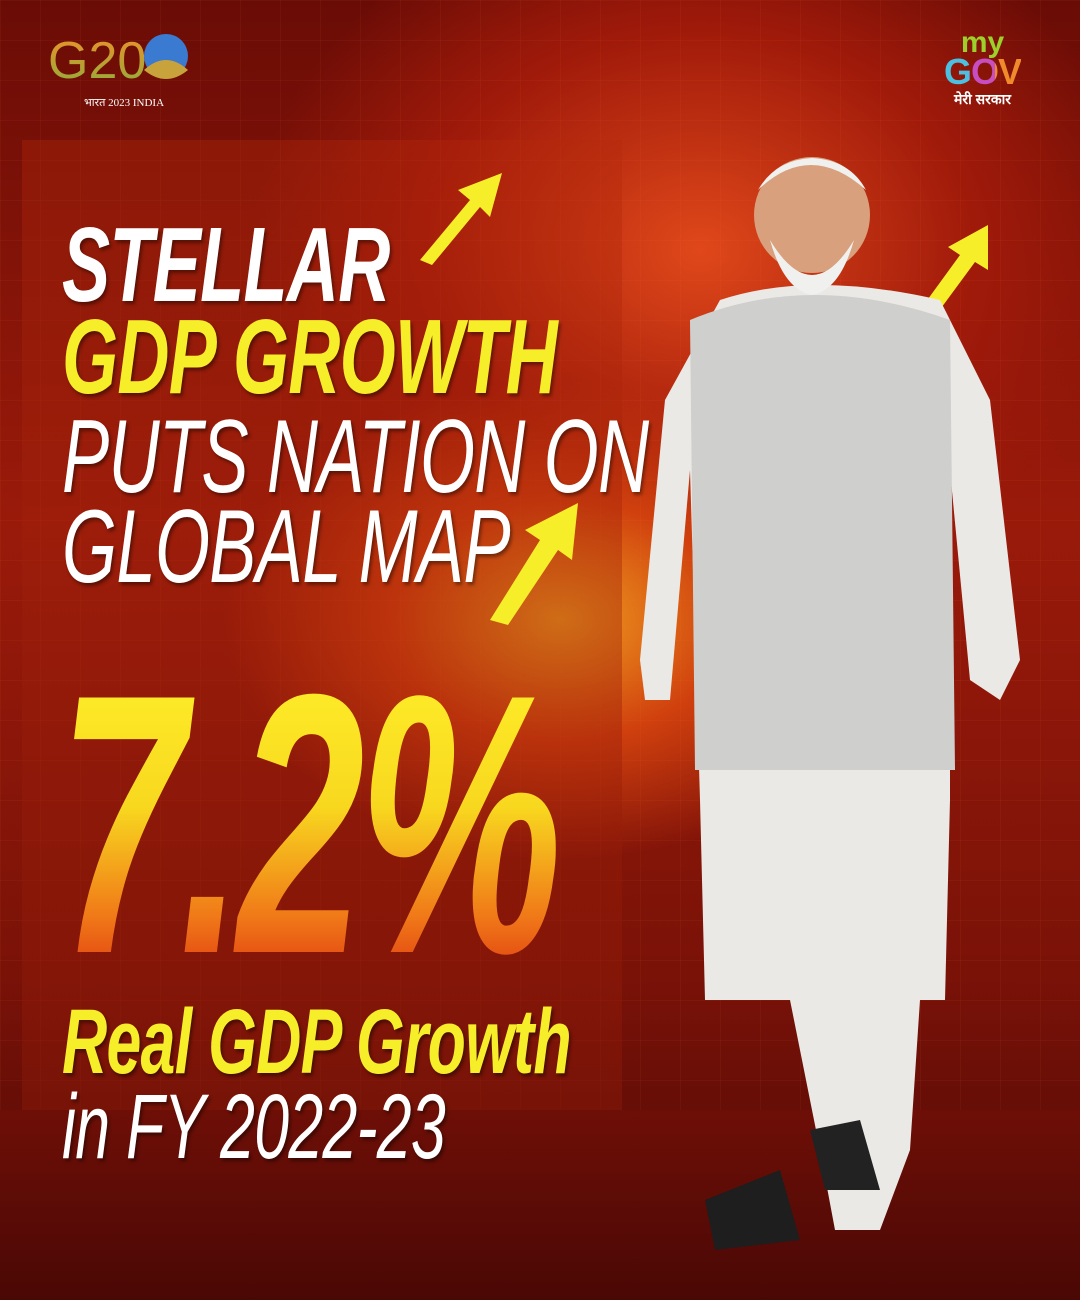 This screenshot has width=1080, height=1300. Describe the element at coordinates (982, 42) in the screenshot. I see `mygov-my: my` at that location.